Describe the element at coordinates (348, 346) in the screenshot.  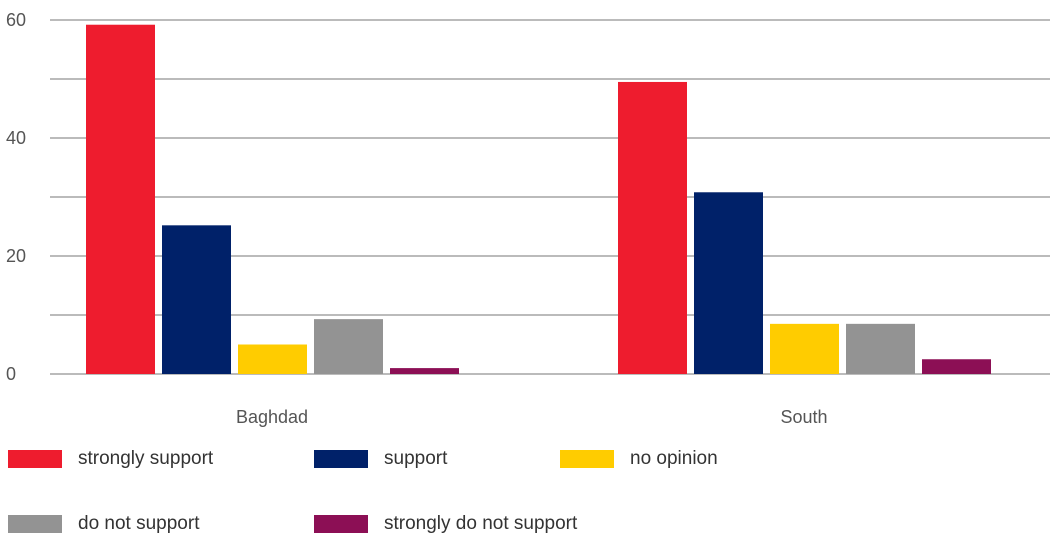
I see `bar-baghdad-do-not-support` at that location.